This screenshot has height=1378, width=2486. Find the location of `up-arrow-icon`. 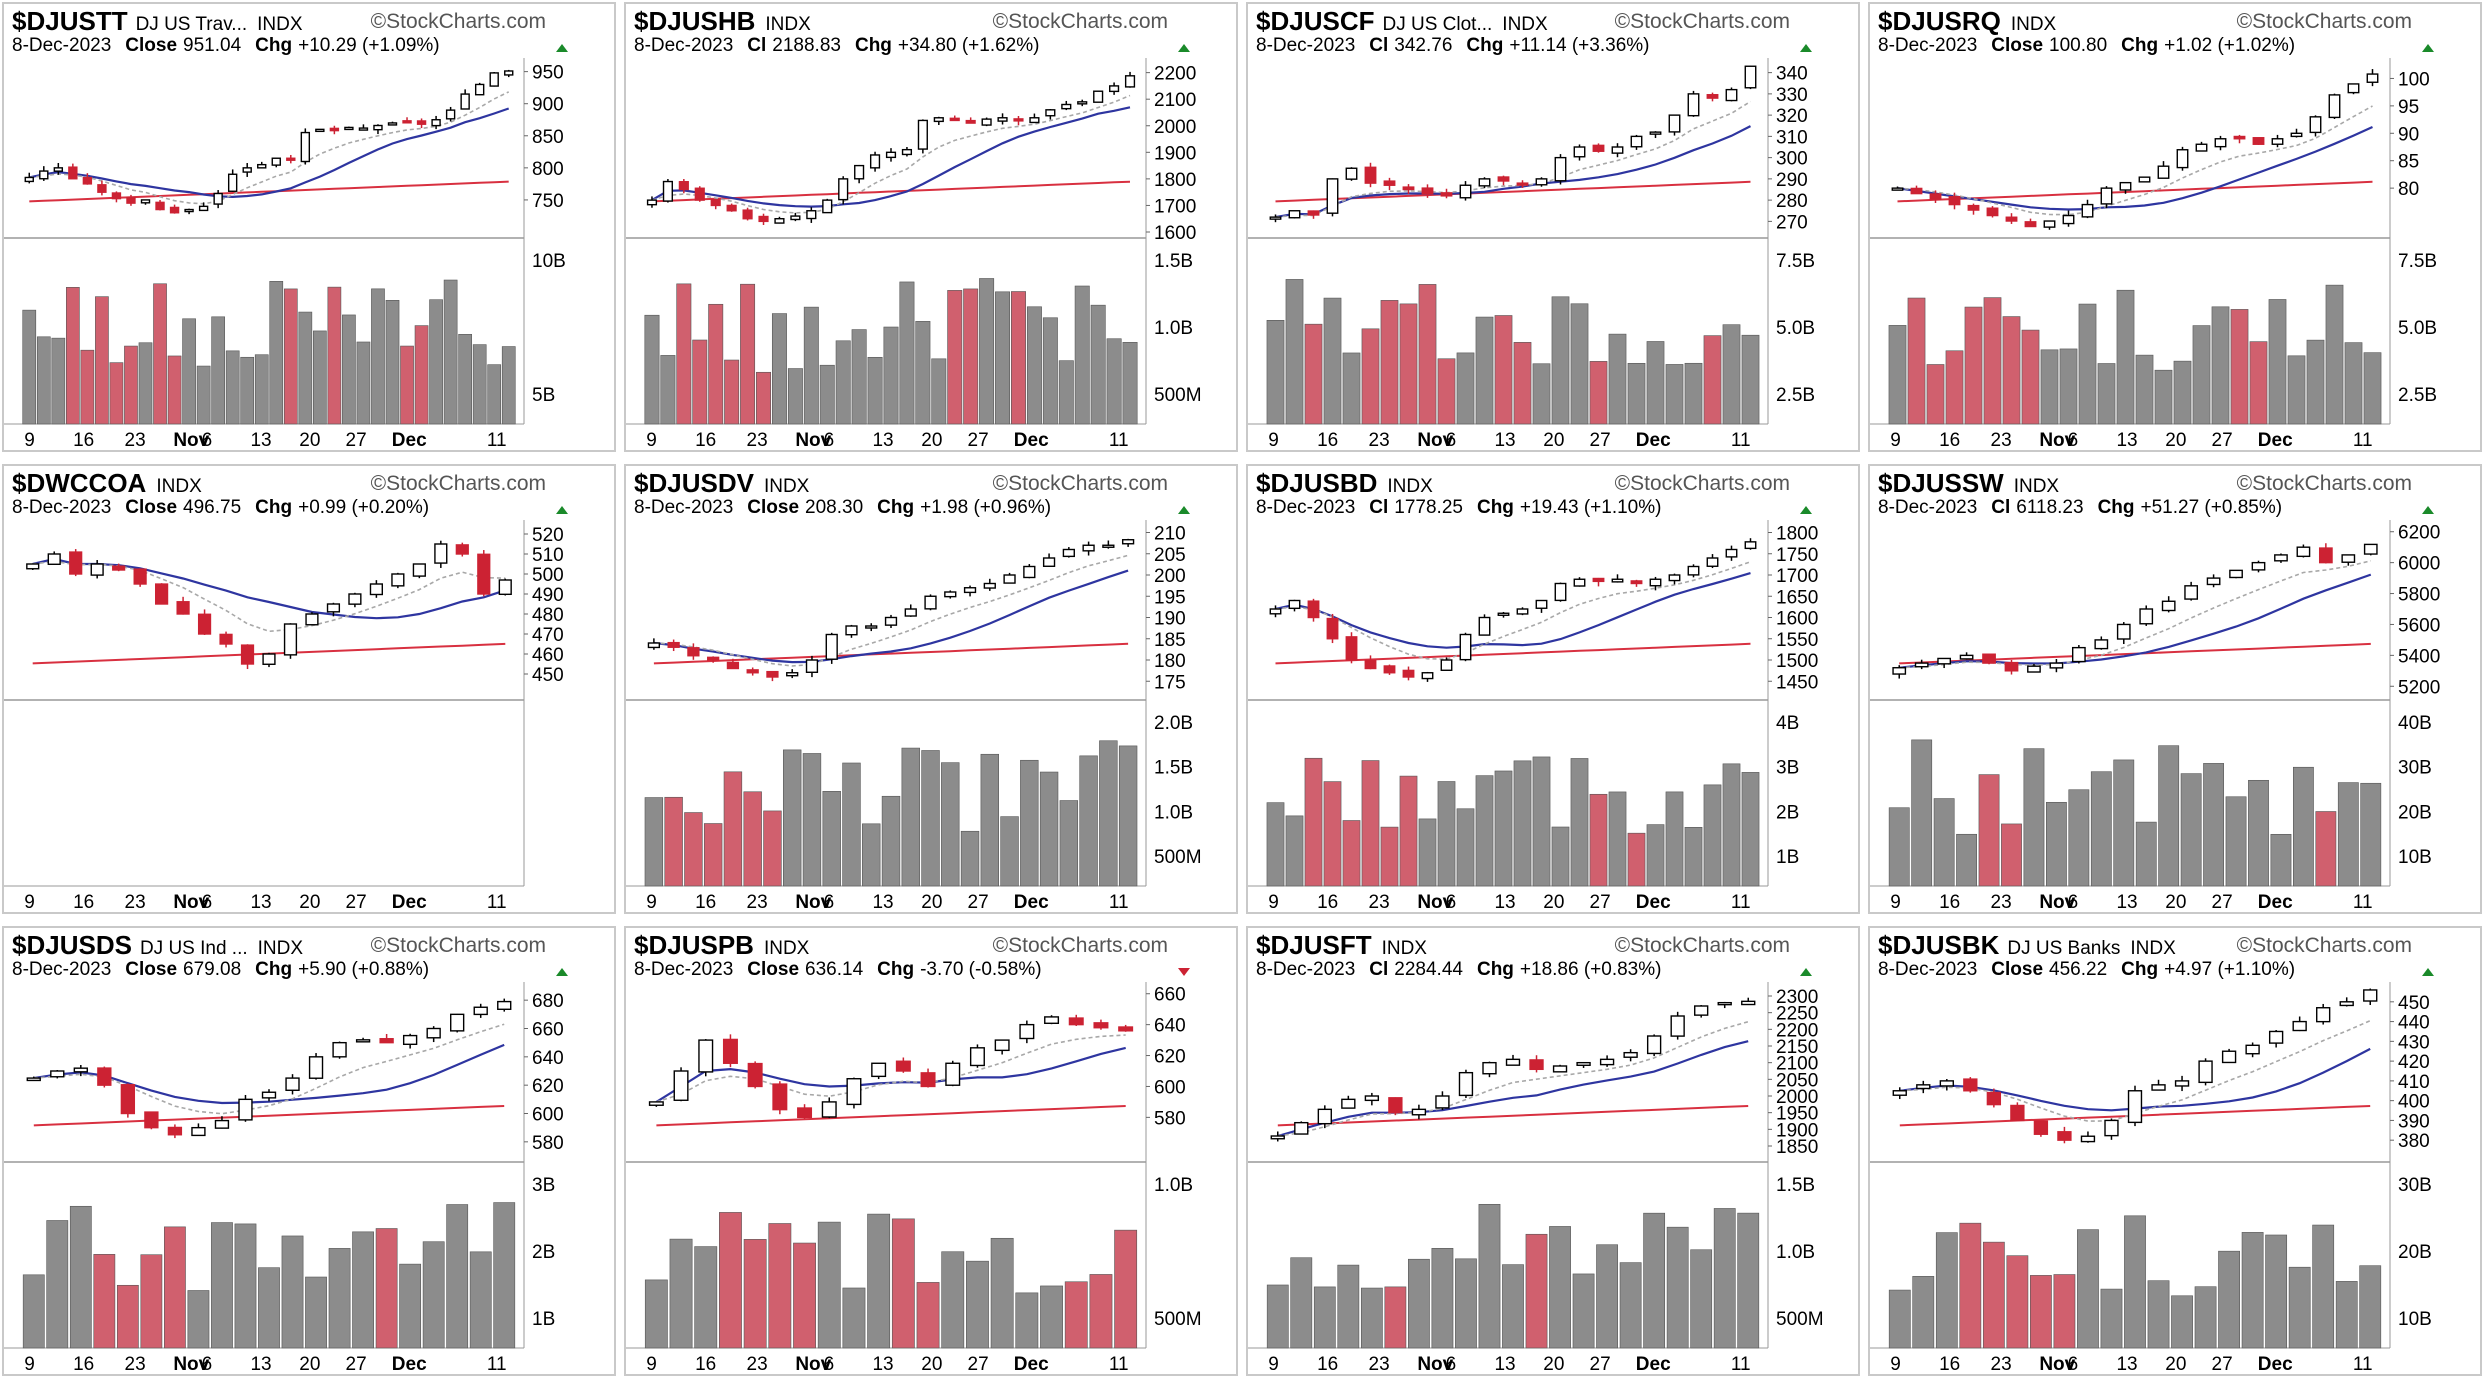

up-arrow-icon is located at coordinates (1806, 48).